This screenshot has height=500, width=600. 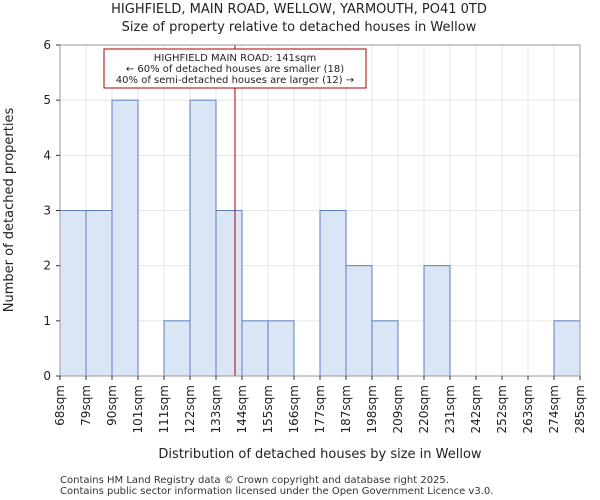 I want to click on x-tick-label: 133sqm, so click(x=216, y=409).